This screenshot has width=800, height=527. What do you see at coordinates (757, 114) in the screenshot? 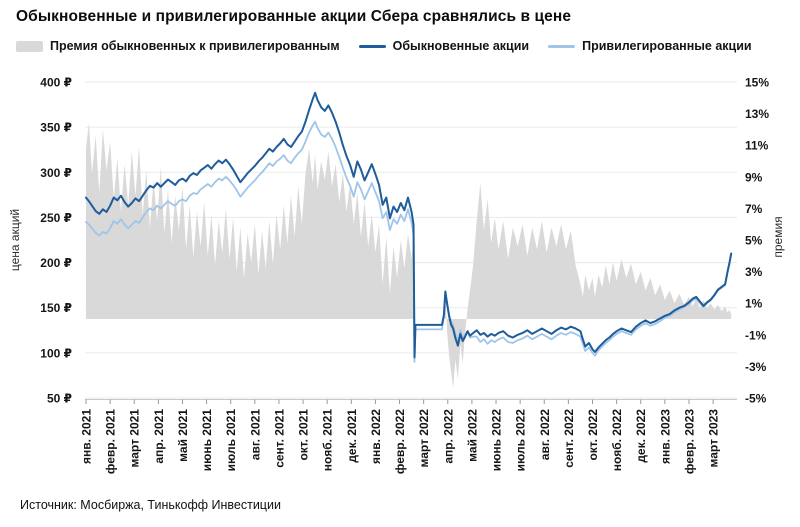
I see `premium-tick-label: 13%` at bounding box center [757, 114].